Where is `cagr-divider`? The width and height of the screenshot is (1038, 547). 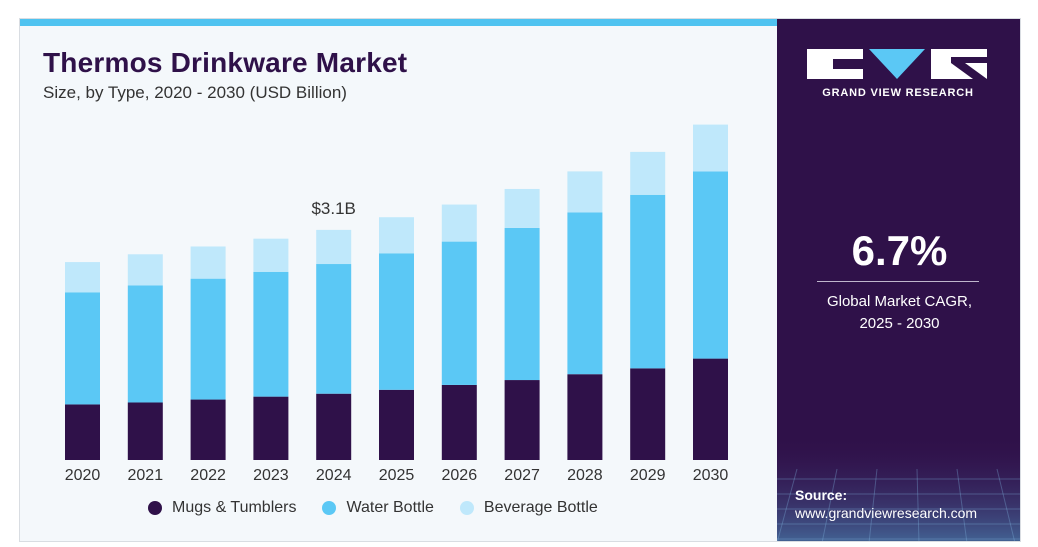
cagr-divider is located at coordinates (898, 281).